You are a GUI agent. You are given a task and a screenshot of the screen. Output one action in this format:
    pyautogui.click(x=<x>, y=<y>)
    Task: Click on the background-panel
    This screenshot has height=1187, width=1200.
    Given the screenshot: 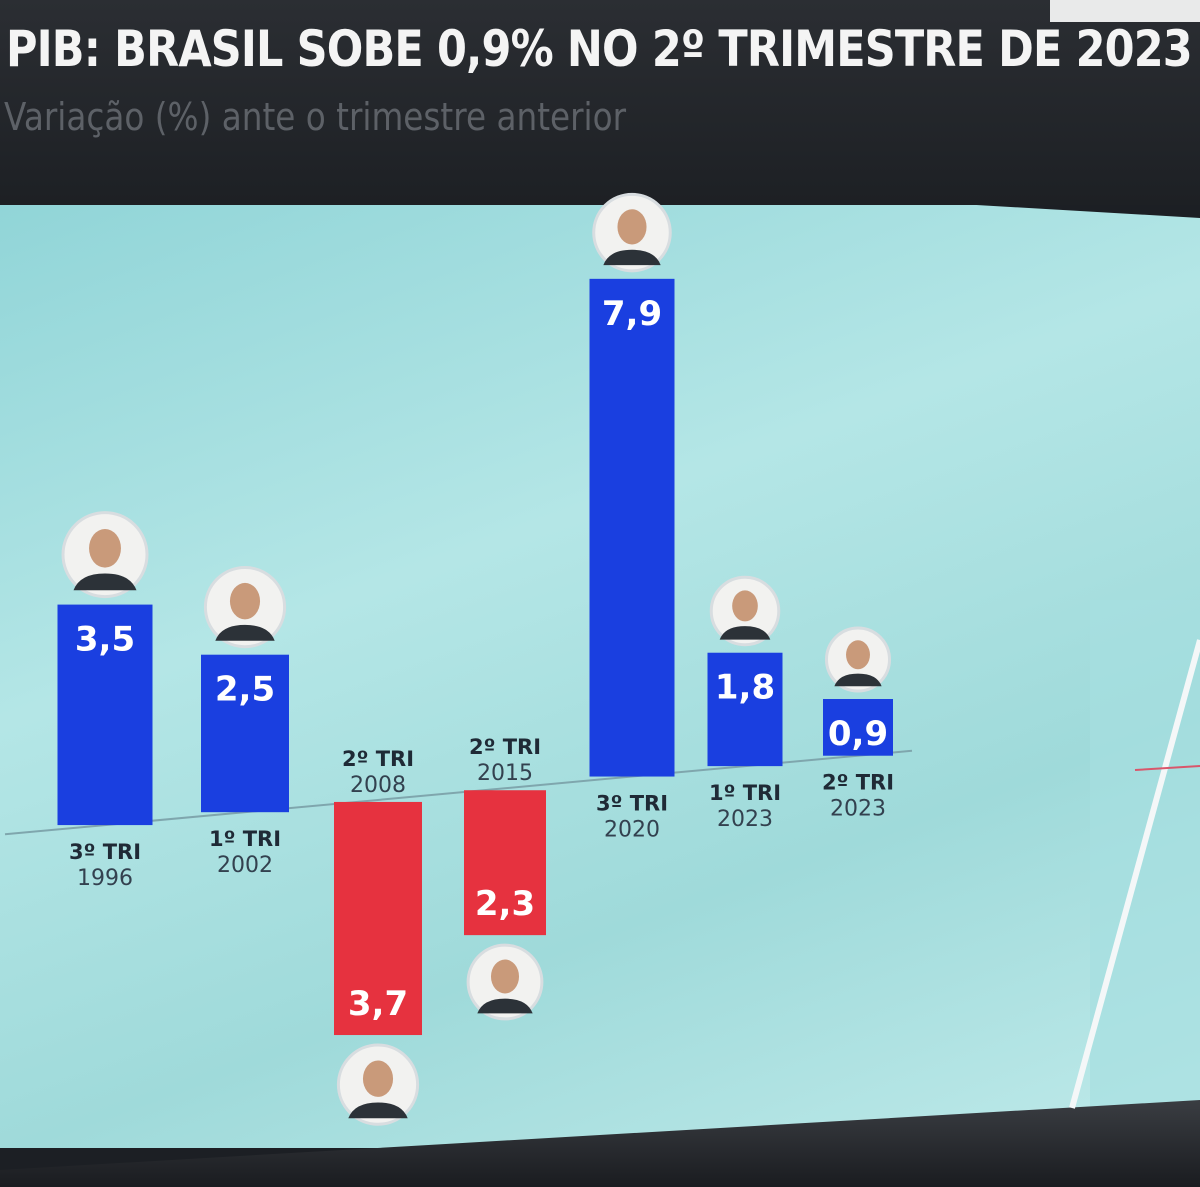 What is the action you would take?
    pyautogui.click(x=1145, y=880)
    